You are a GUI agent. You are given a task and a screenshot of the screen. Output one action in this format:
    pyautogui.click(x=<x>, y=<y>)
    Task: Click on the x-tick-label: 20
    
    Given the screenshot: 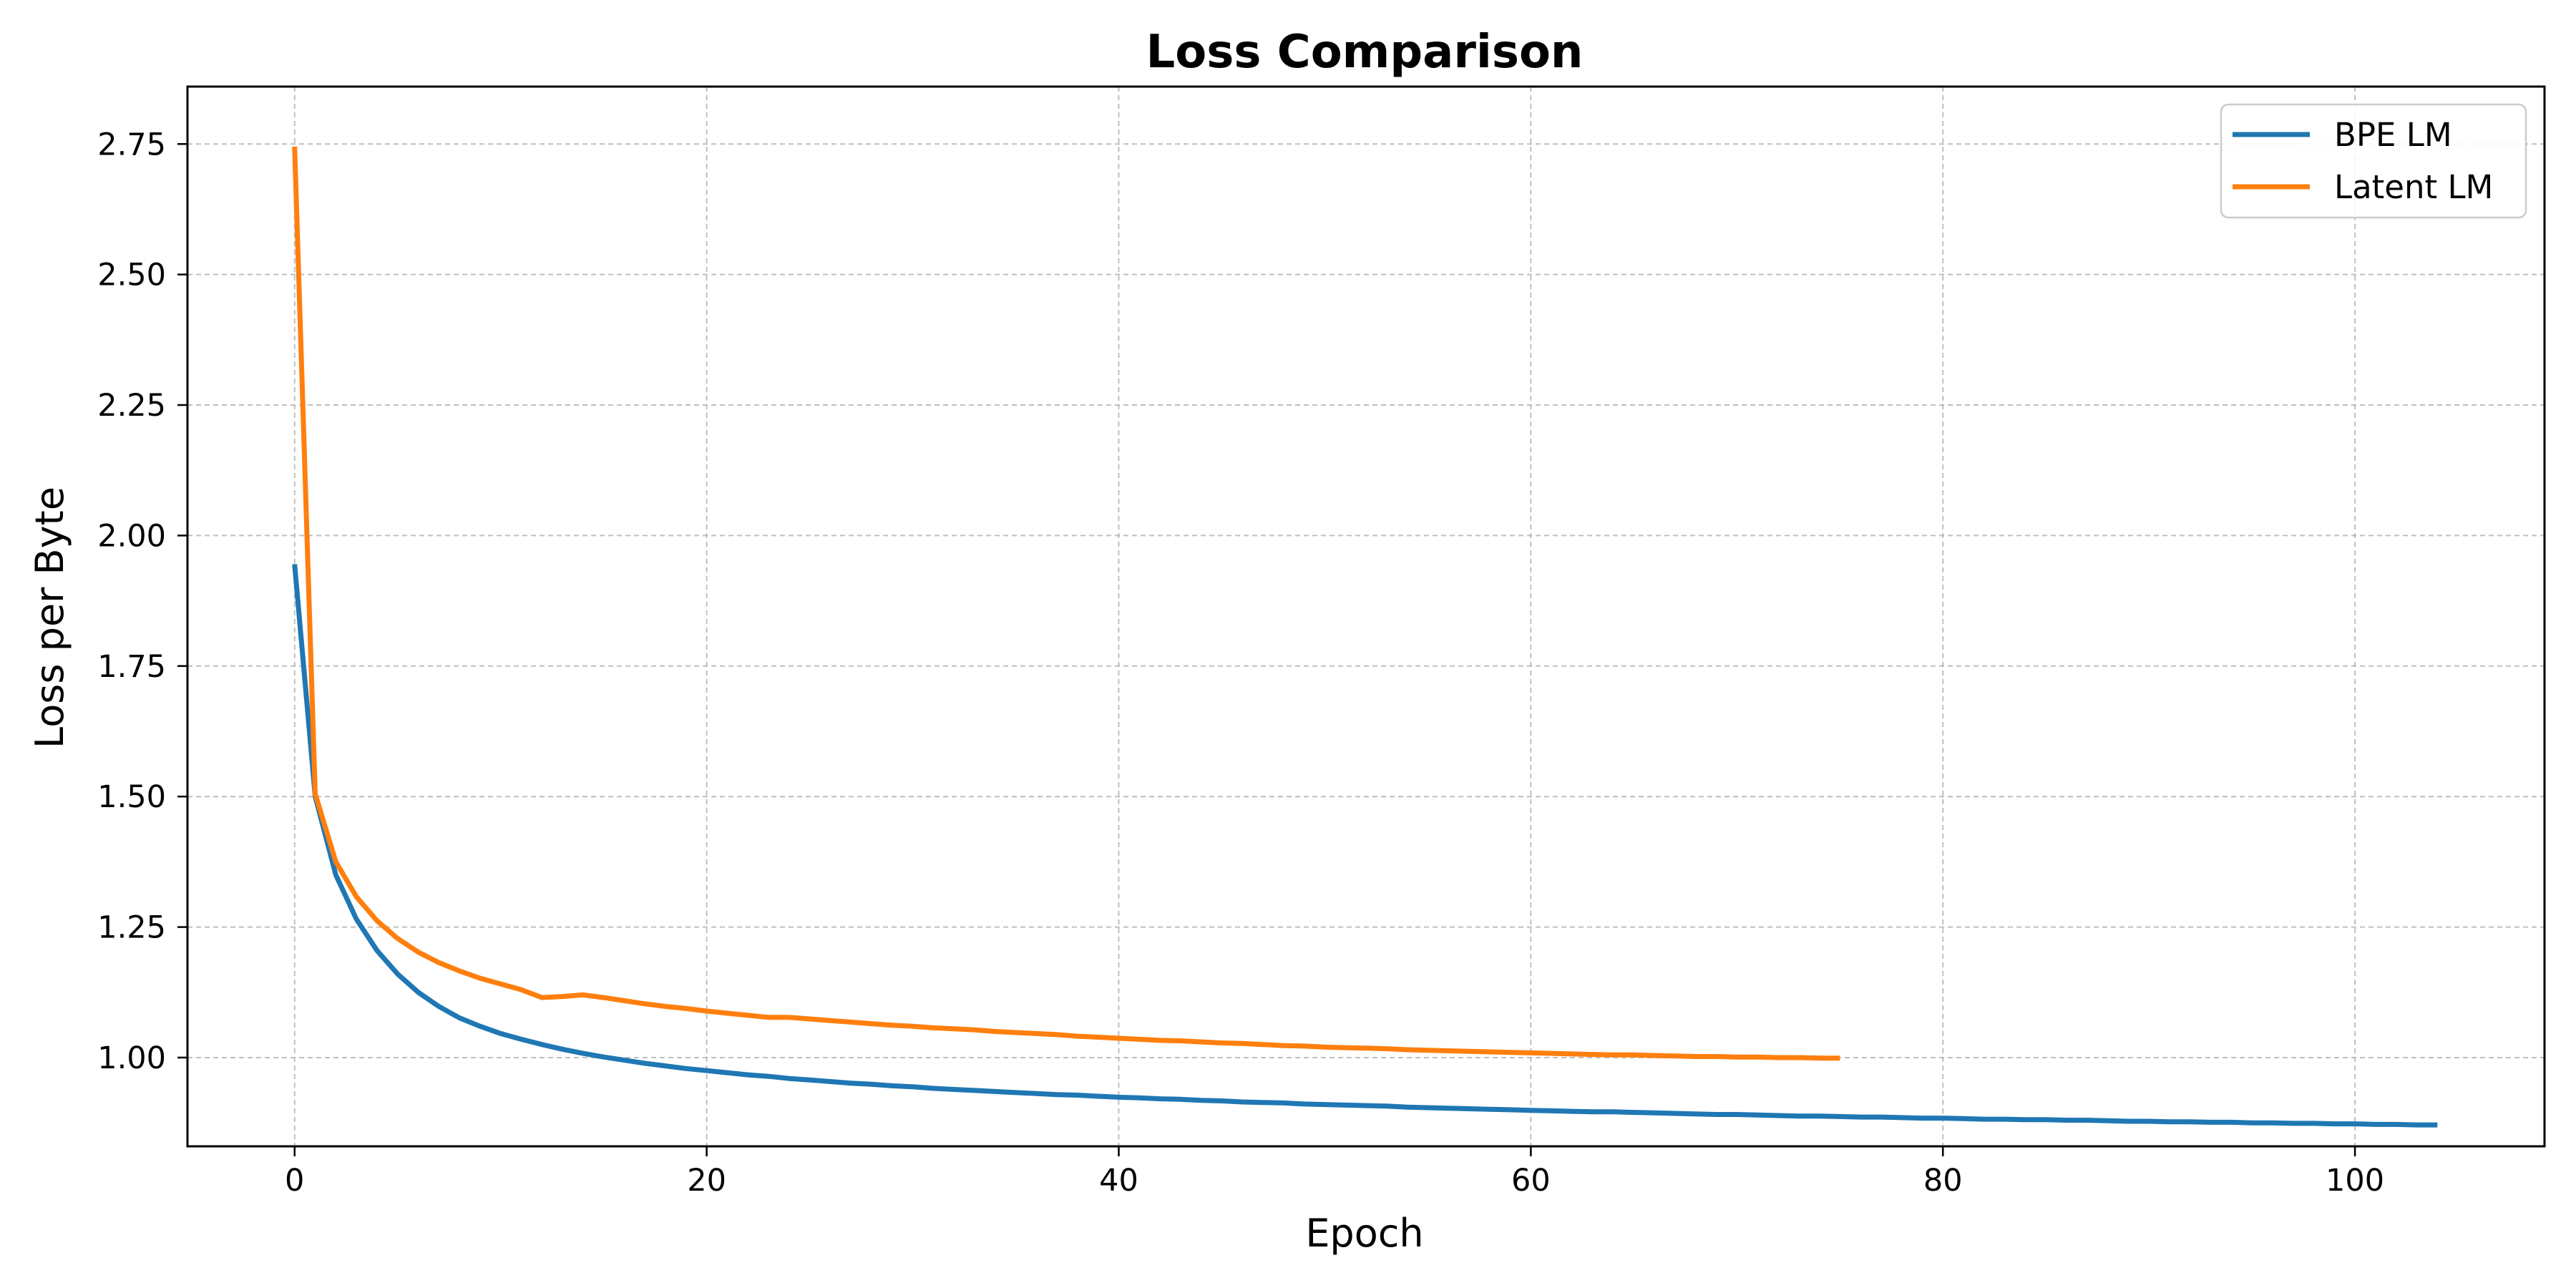 What is the action you would take?
    pyautogui.click(x=706, y=1181)
    